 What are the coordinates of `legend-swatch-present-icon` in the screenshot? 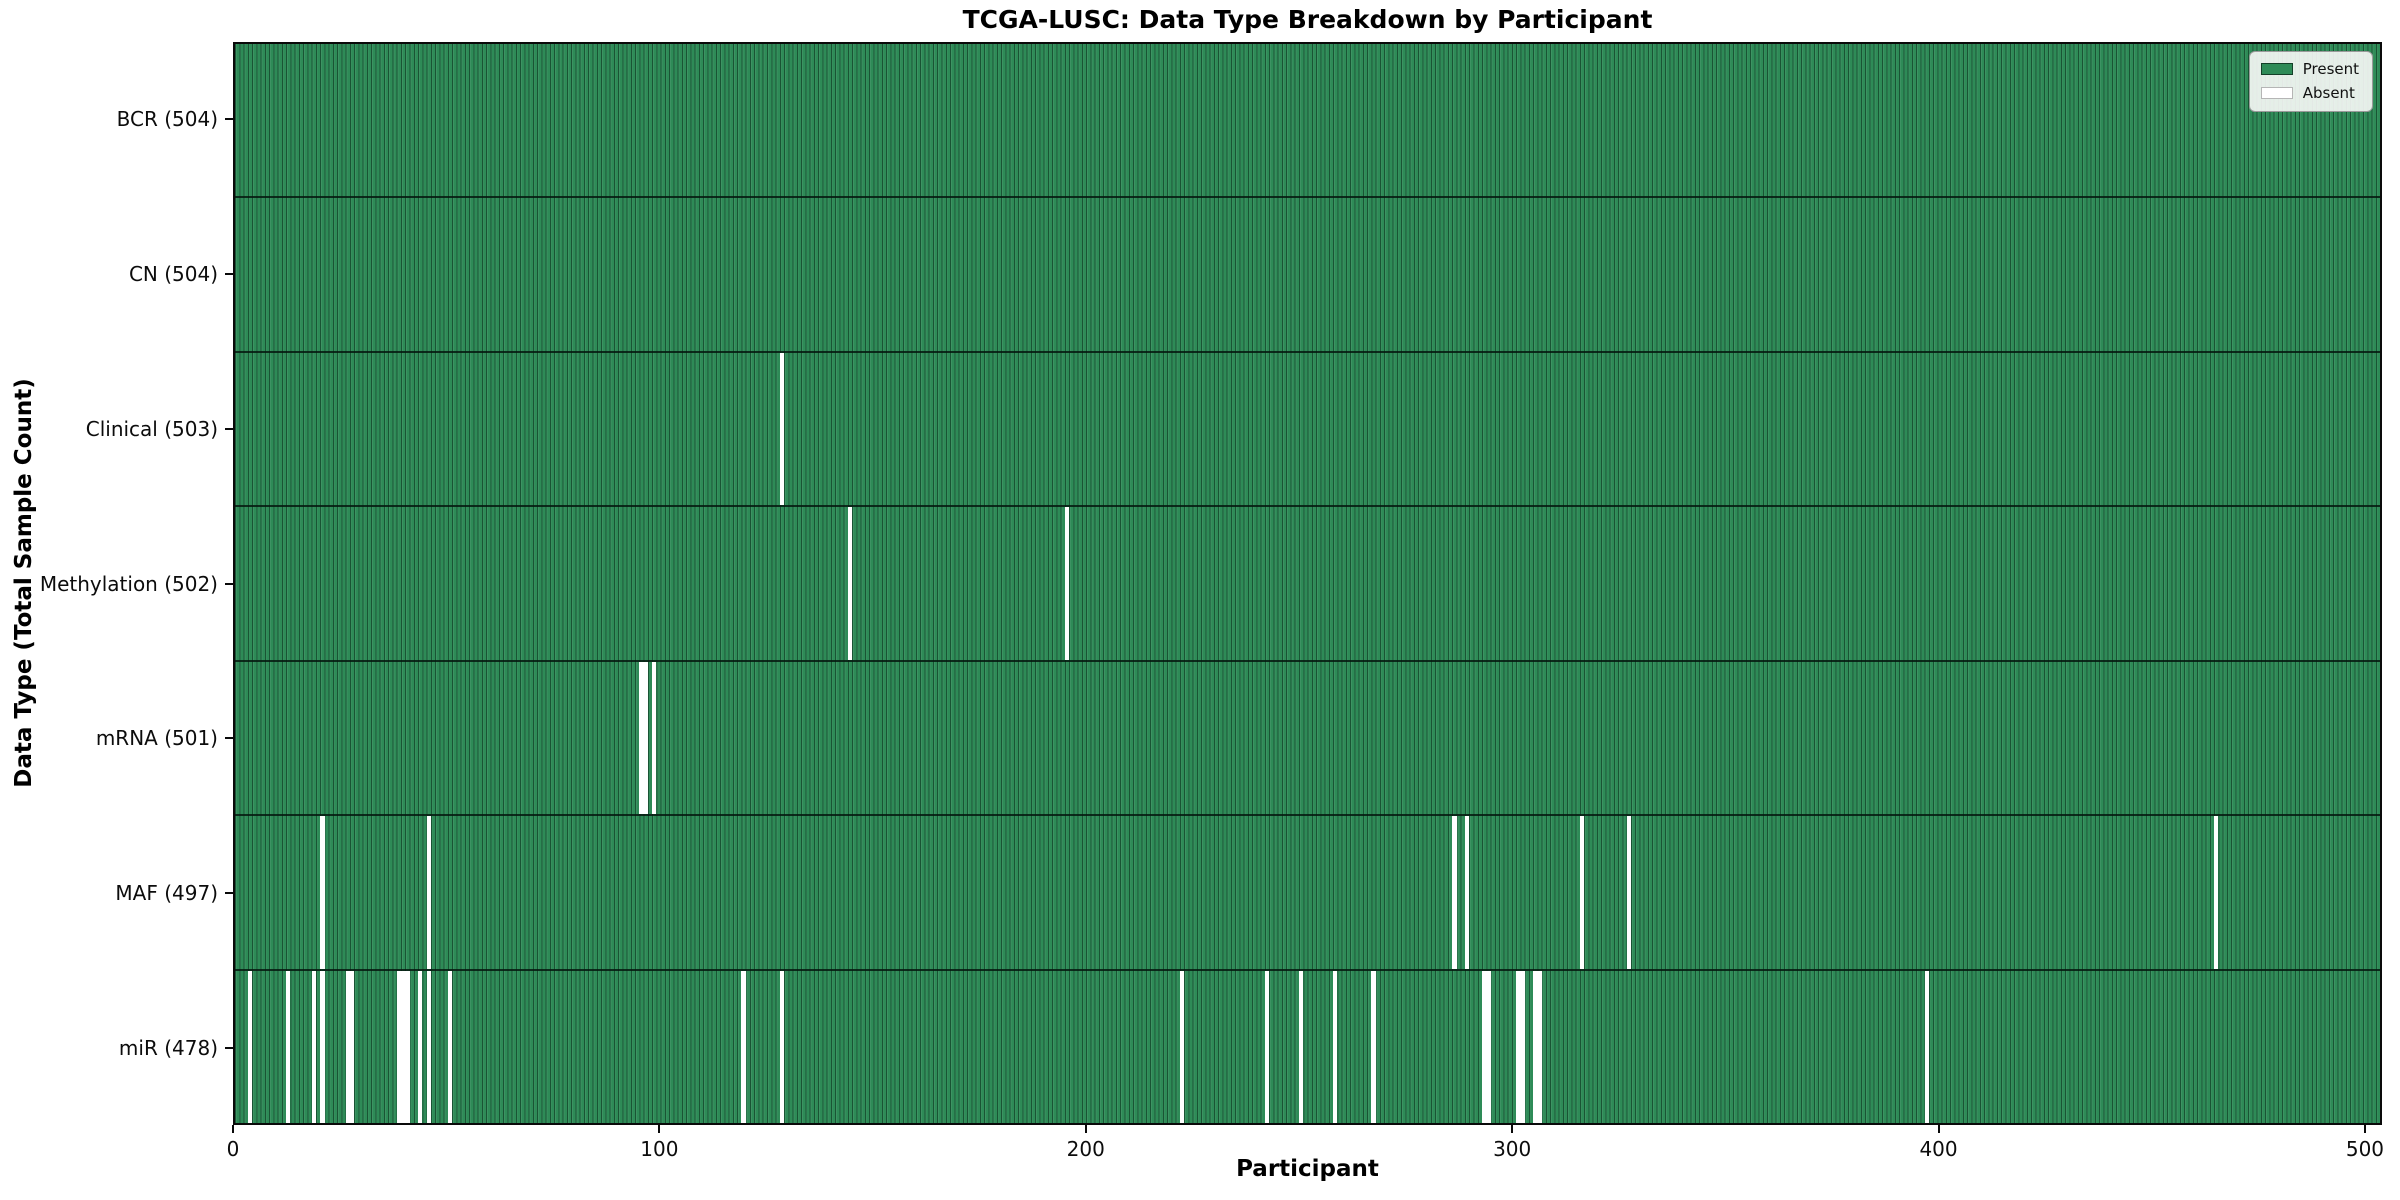 It's located at (2276, 69).